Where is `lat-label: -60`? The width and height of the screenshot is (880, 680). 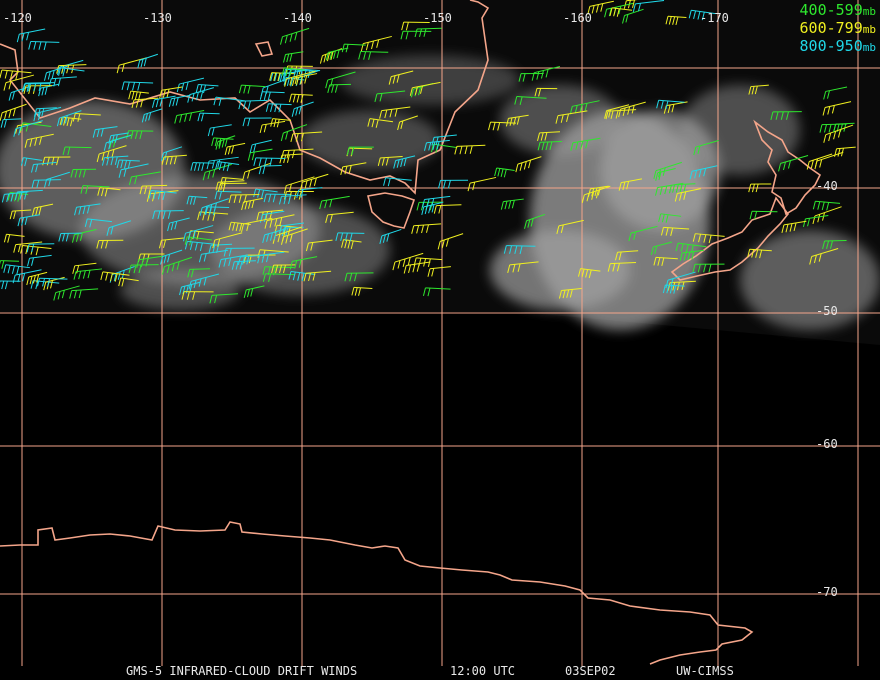
lat-label: -60 is located at coordinates (827, 444).